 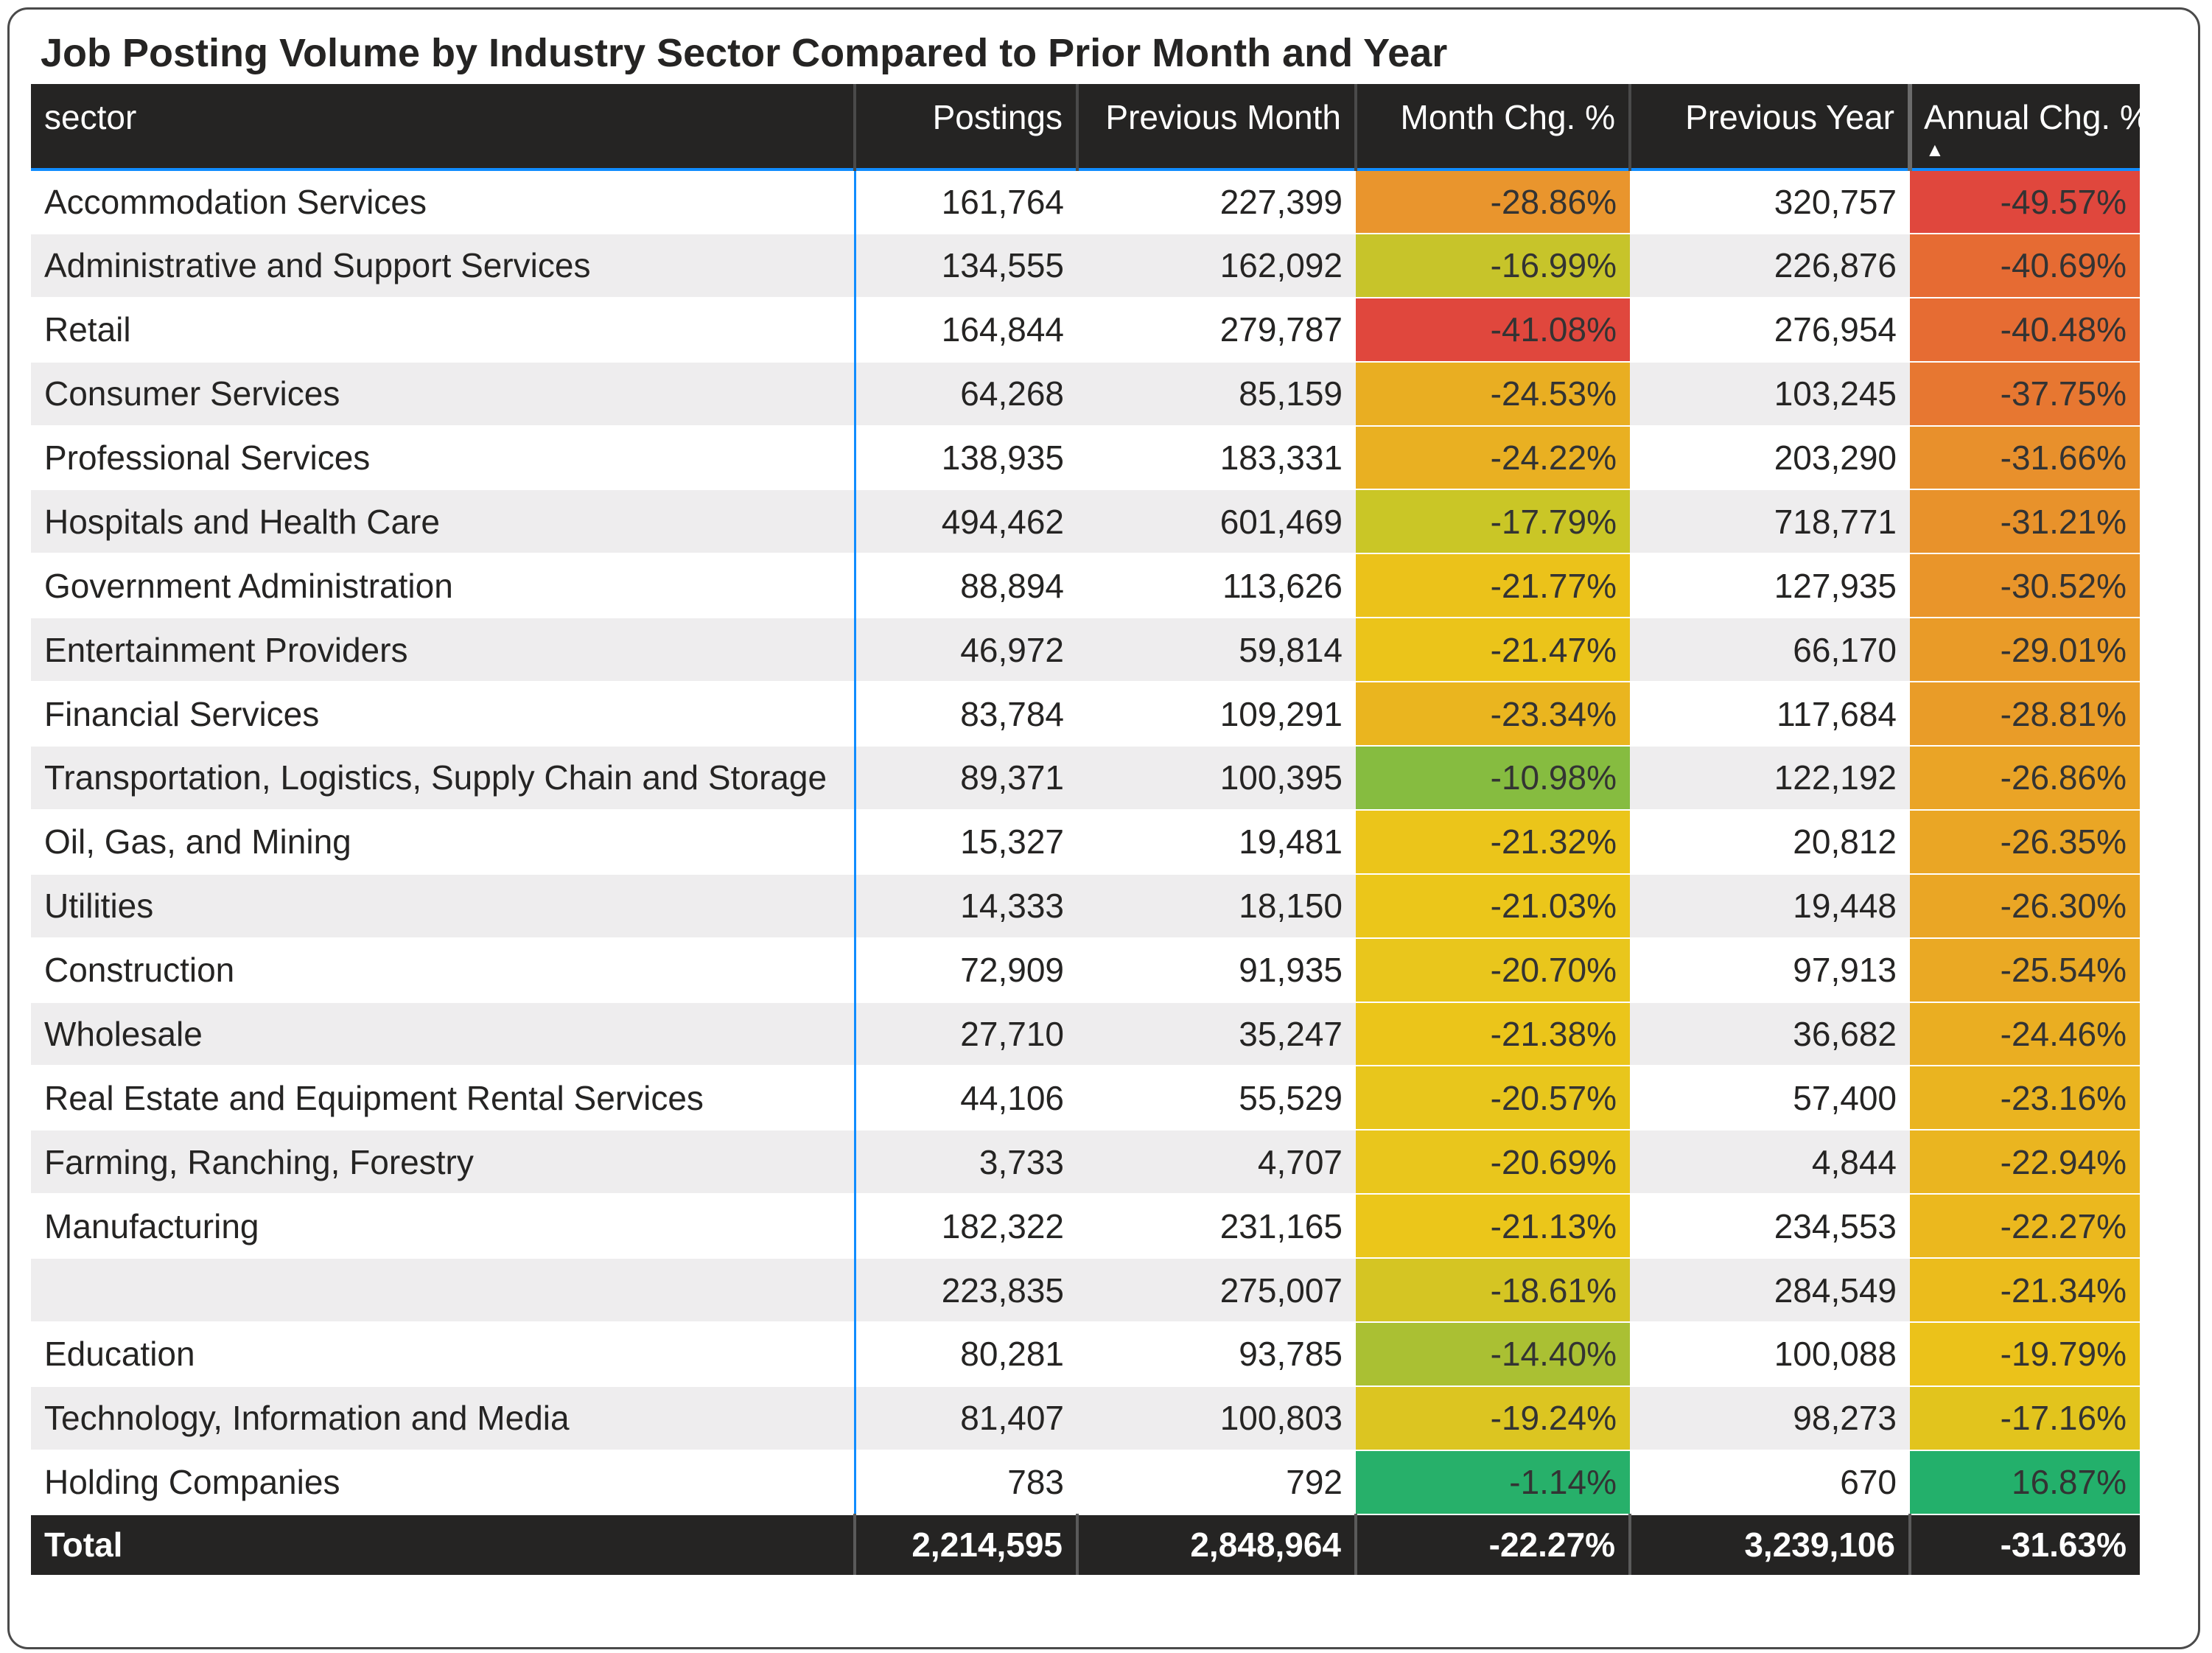 What do you see at coordinates (444, 1034) in the screenshot?
I see `sector-cell: Wholesale` at bounding box center [444, 1034].